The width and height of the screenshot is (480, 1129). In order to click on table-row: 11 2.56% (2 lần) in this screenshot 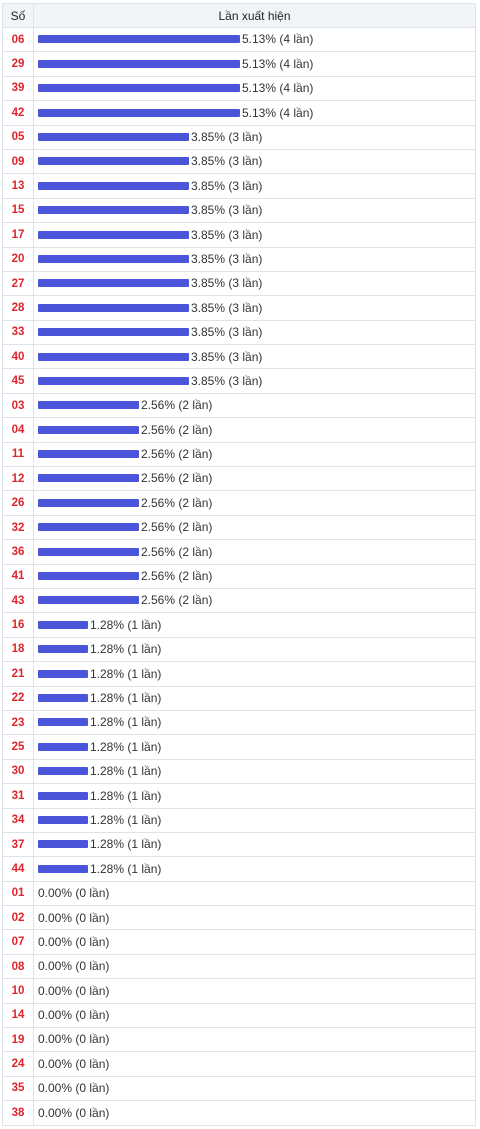, I will do `click(239, 454)`.